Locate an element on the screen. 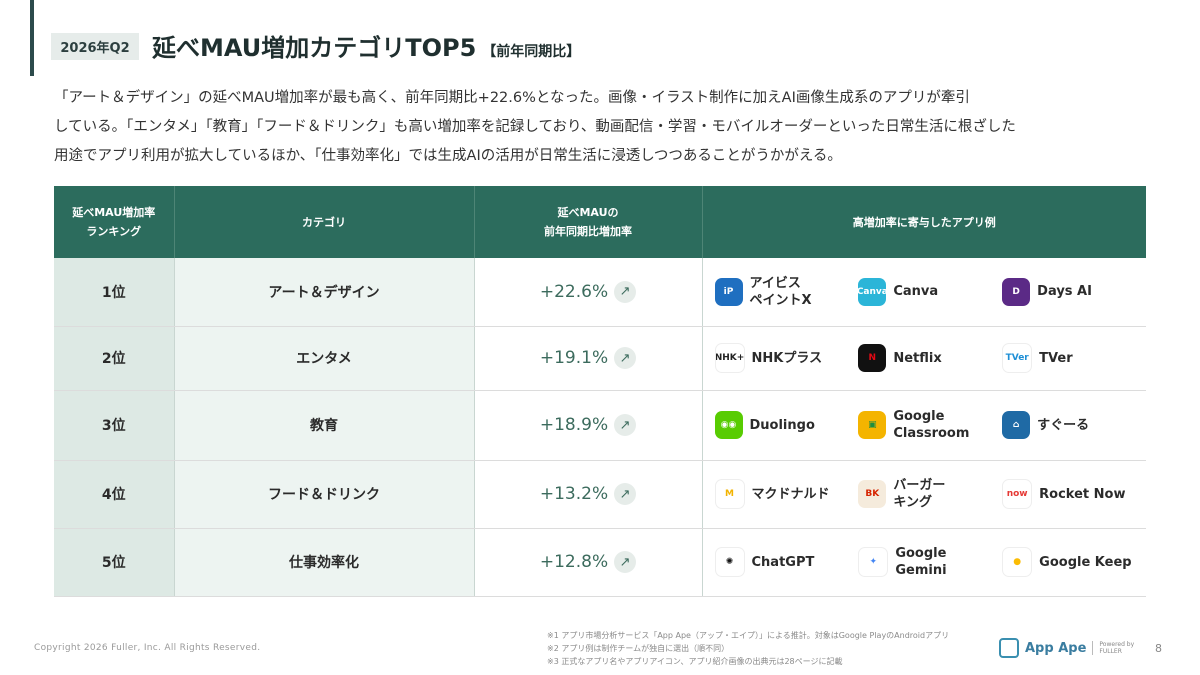  growth-cell: +18.9% ↗ is located at coordinates (588, 425).